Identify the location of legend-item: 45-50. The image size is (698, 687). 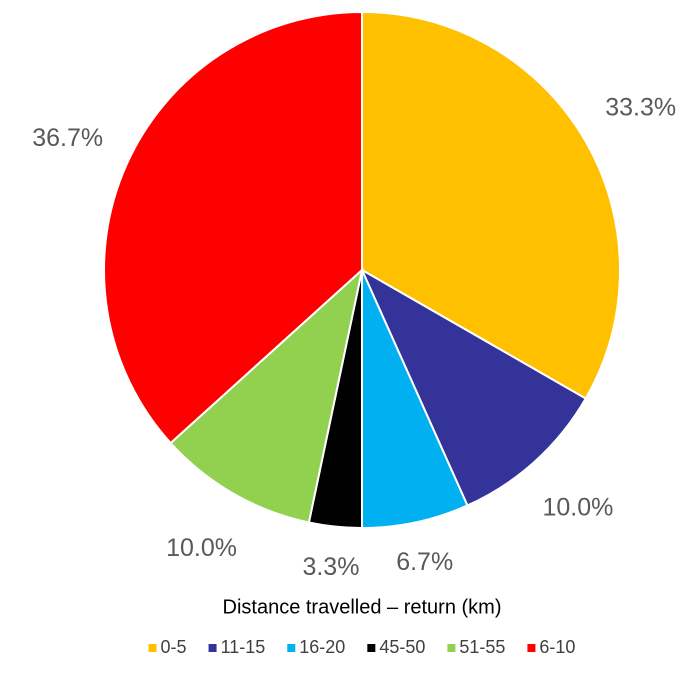
(396, 647).